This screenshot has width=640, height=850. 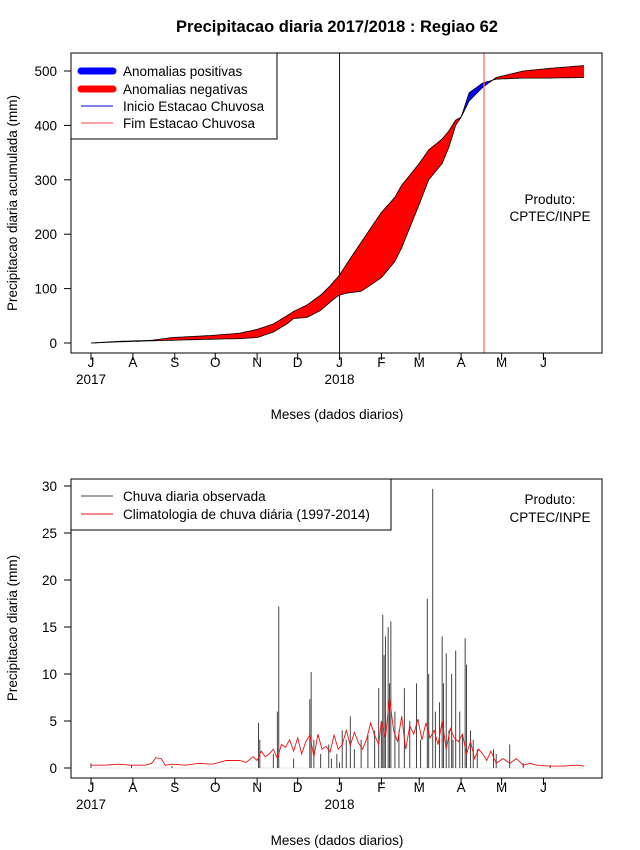 What do you see at coordinates (91, 379) in the screenshot?
I see `cumulative-year-label: 2017` at bounding box center [91, 379].